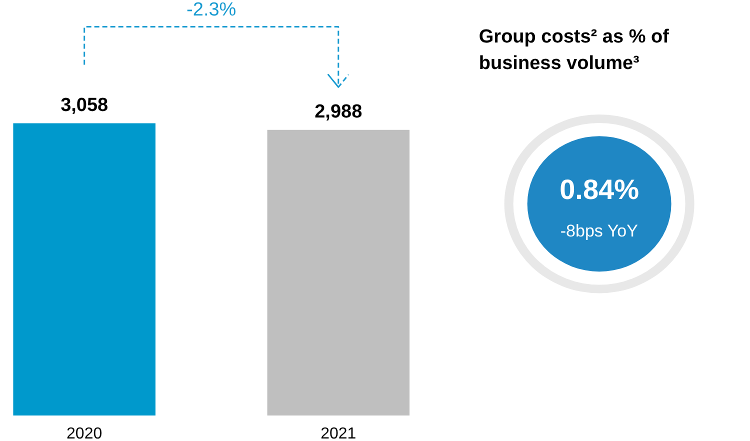 The width and height of the screenshot is (750, 441). I want to click on data-label: 3,058, so click(84, 105).